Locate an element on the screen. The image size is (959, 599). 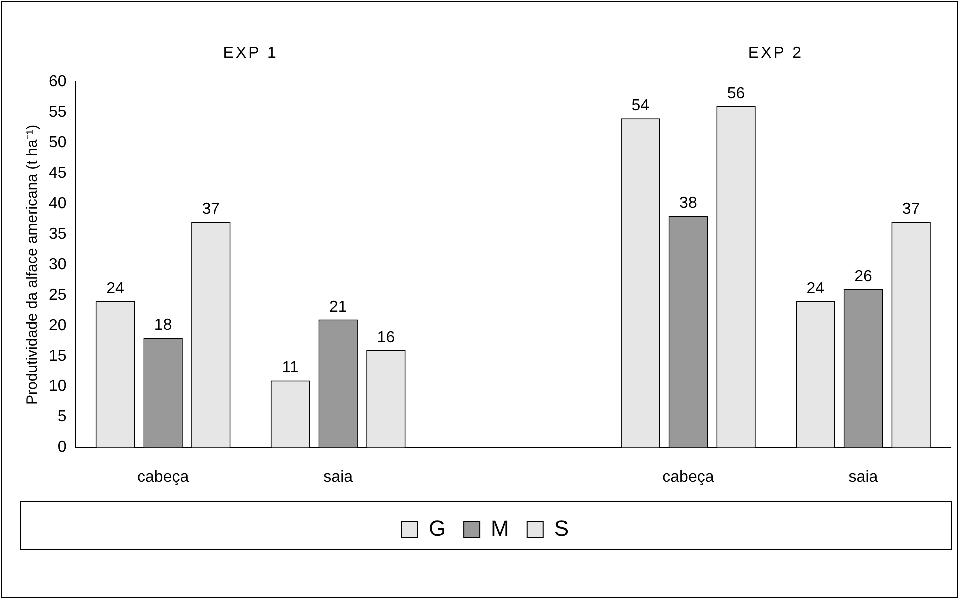
data-label: 38 is located at coordinates (689, 203).